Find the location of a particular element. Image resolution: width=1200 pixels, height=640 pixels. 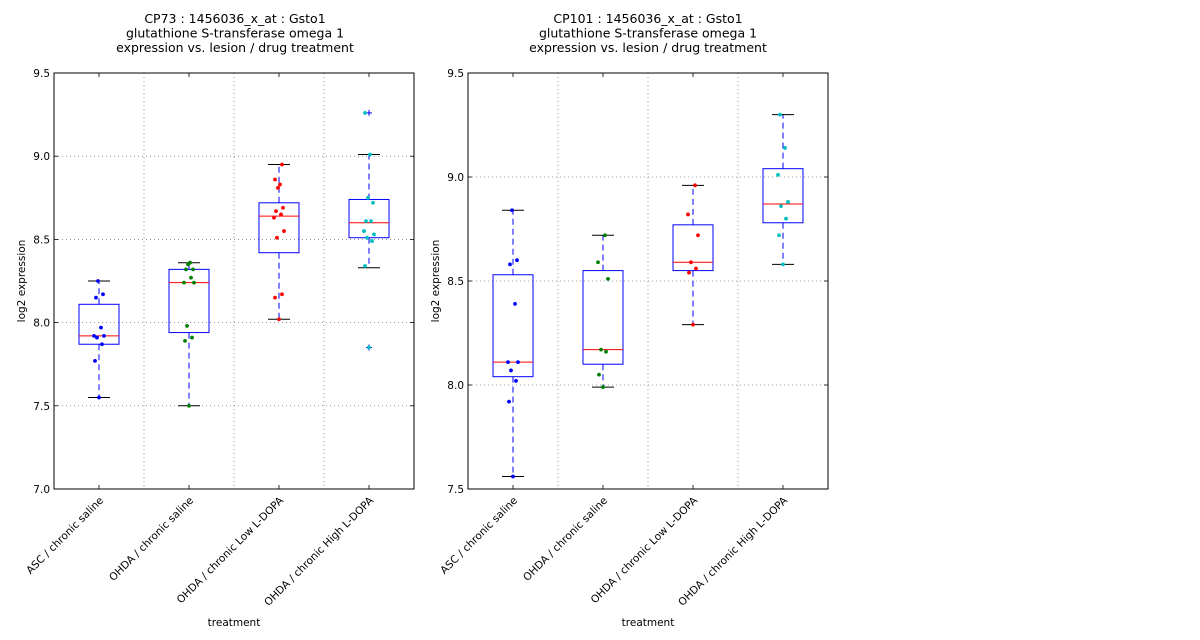

chart-title-line: expression vs. lesion / drug treatment is located at coordinates (648, 47).